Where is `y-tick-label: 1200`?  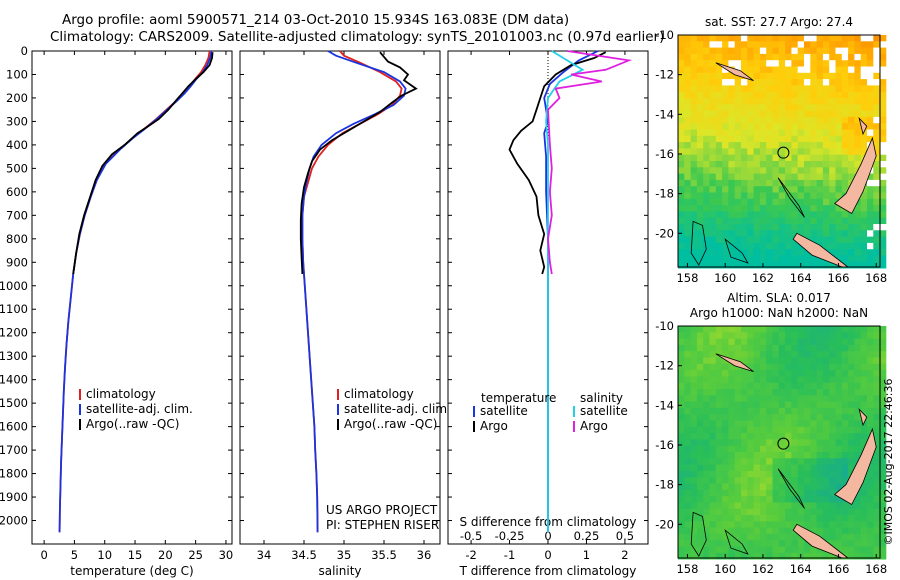
y-tick-label: 1200 is located at coordinates (14, 333).